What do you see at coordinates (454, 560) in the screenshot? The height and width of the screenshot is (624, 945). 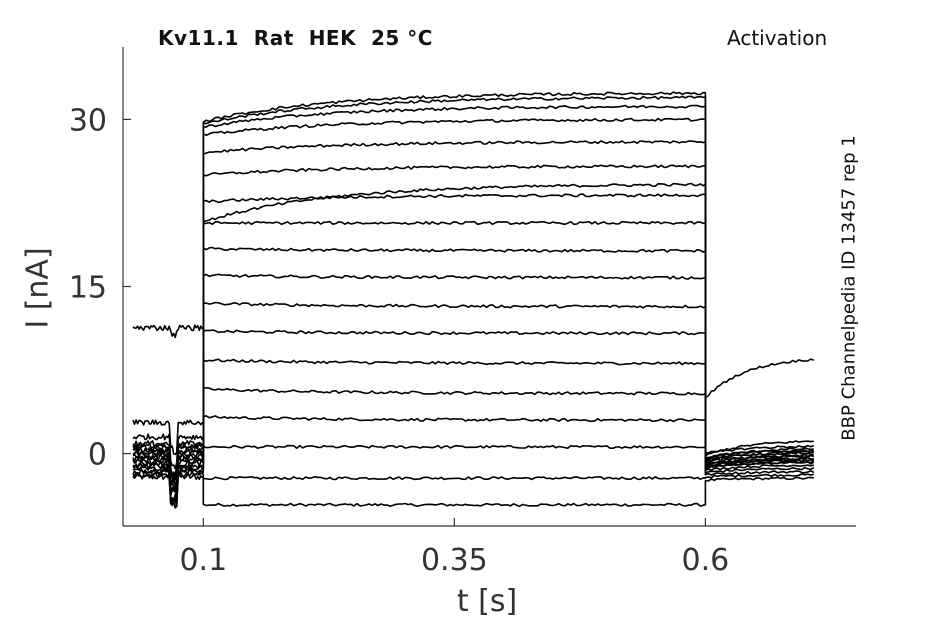 I see `x-tick-label: 0.35` at bounding box center [454, 560].